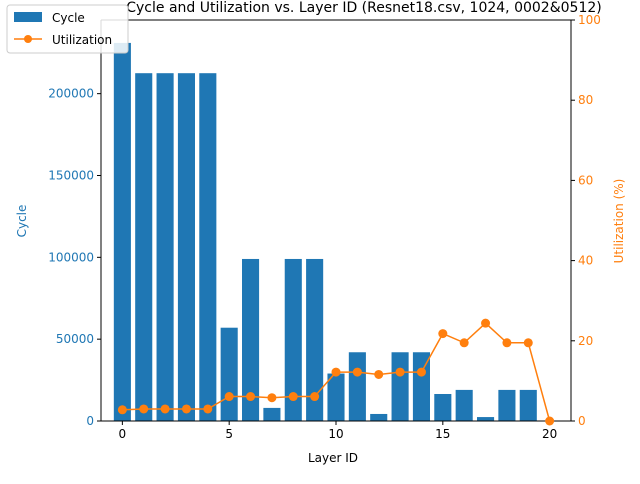  I want to click on x-tick-label: 0, so click(123, 434).